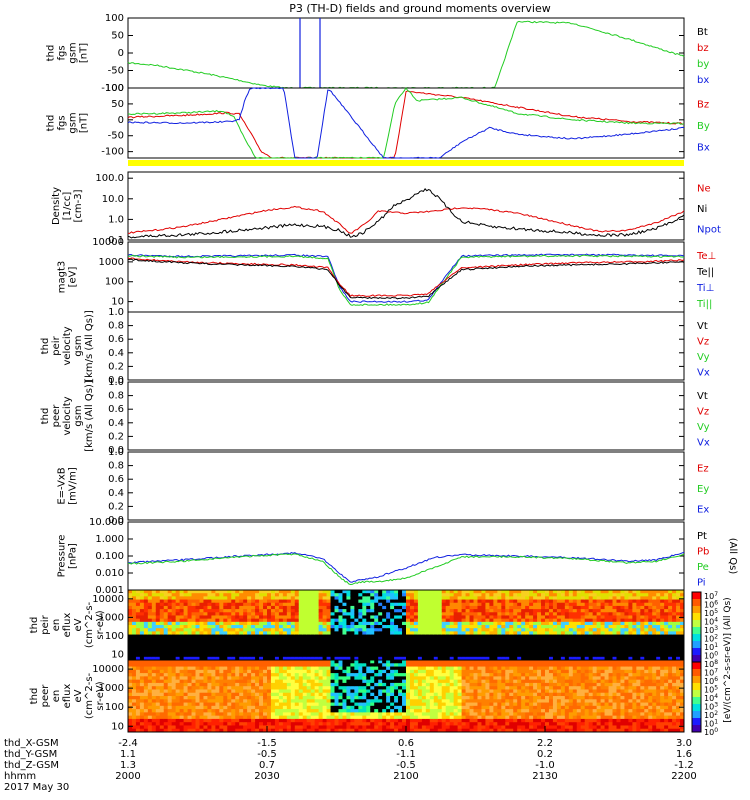  I want to click on y-axis-label: [nT], so click(84, 123).